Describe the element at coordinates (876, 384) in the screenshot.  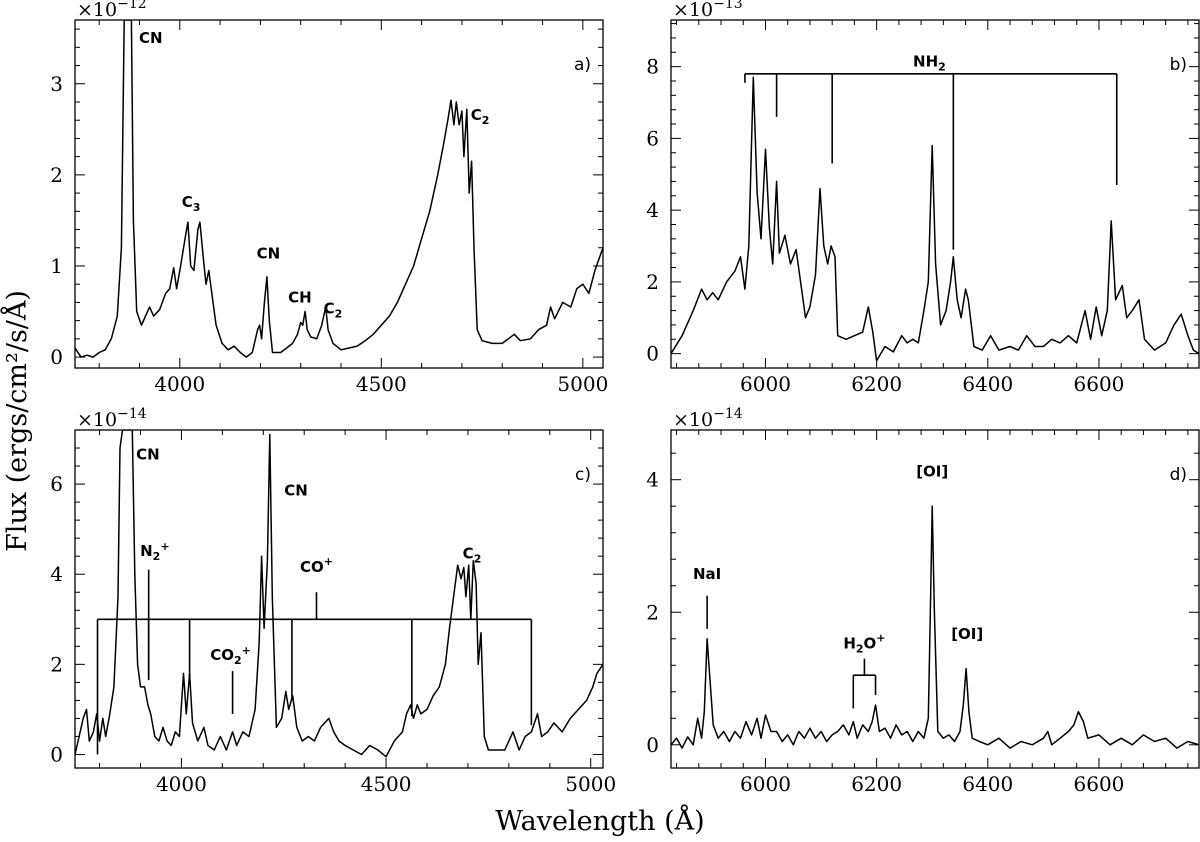
I see `x-tick-label-b: 6200` at that location.